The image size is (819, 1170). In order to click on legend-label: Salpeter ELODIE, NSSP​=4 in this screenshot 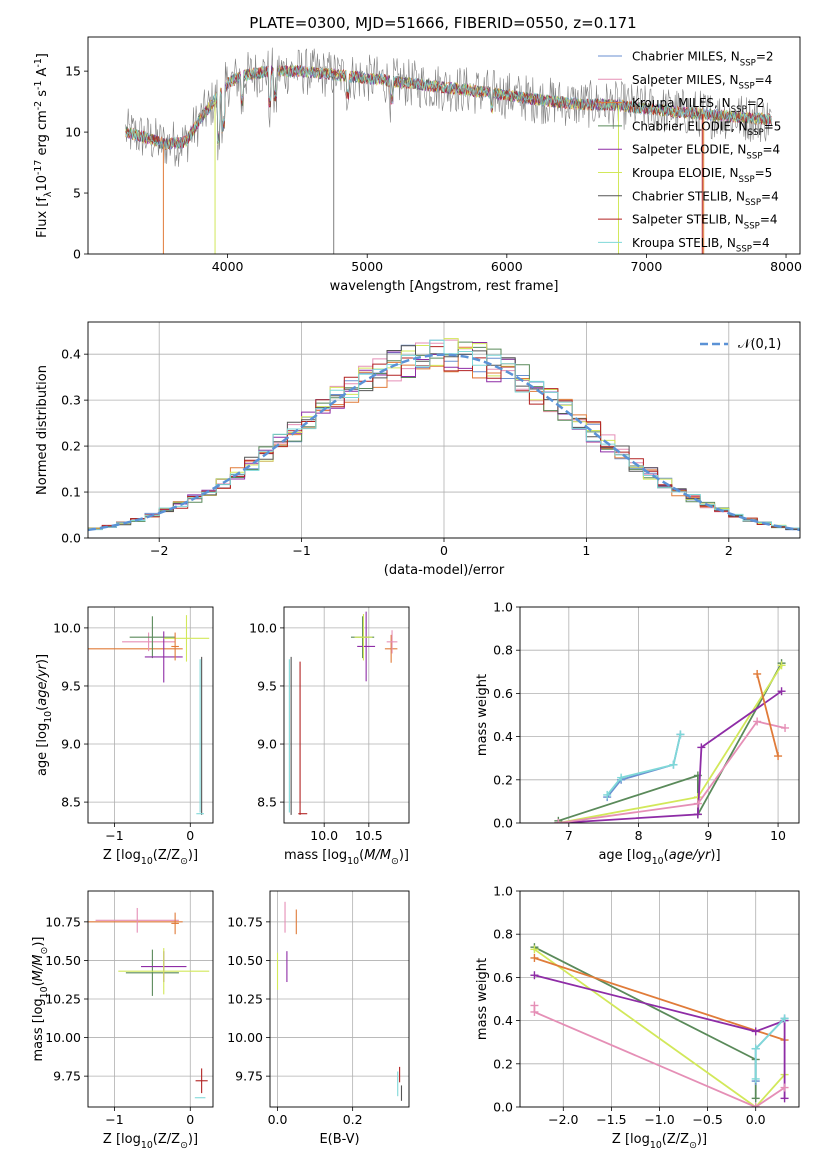, I will do `click(706, 152)`.